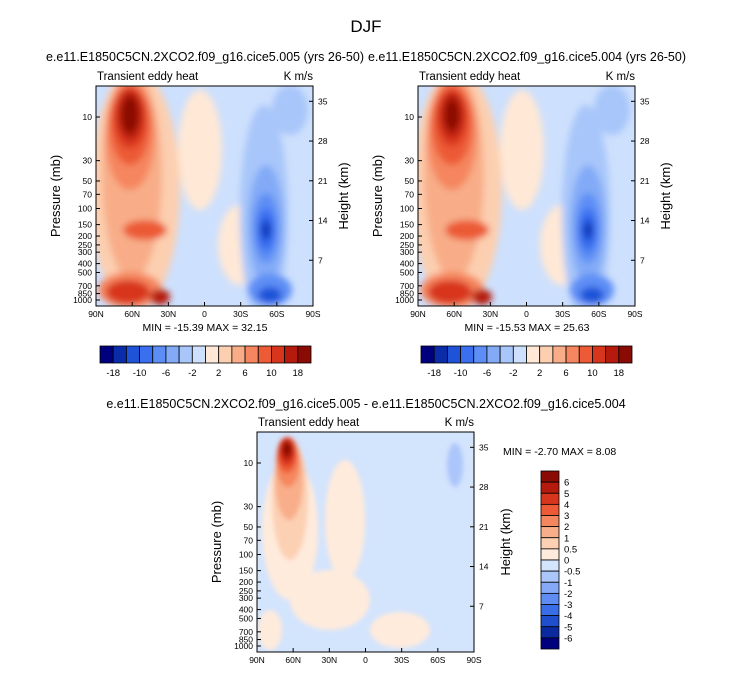 The height and width of the screenshot is (673, 733). What do you see at coordinates (246, 555) in the screenshot?
I see `p3-ytick-label-4: 100` at bounding box center [246, 555].